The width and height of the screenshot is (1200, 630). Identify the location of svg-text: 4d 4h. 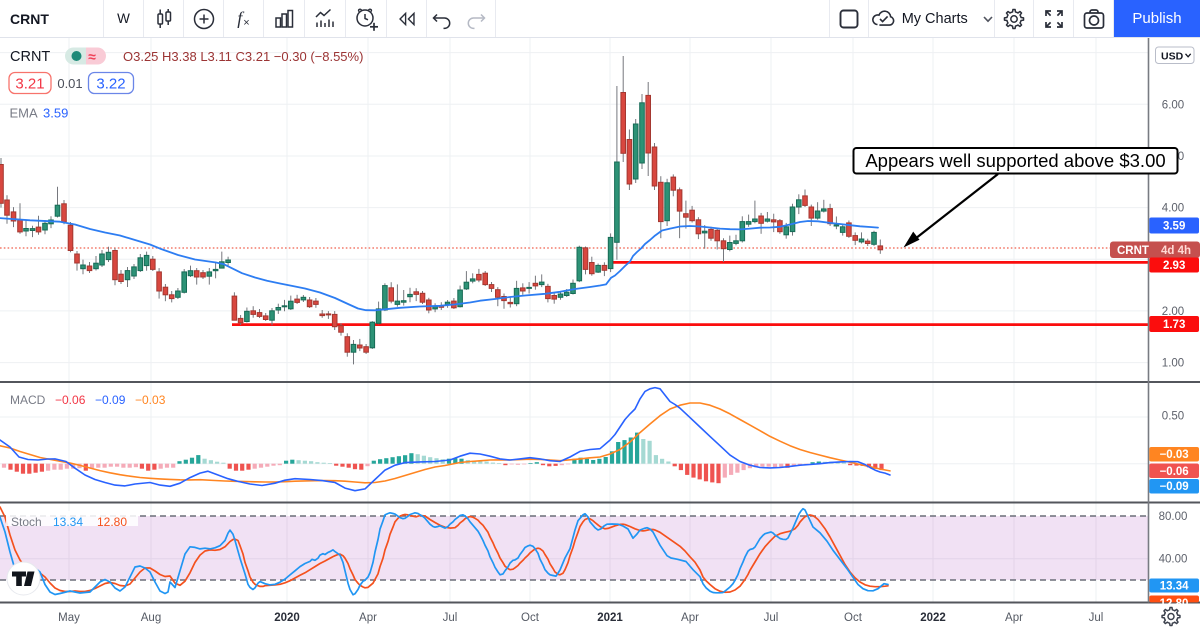
(1176, 251).